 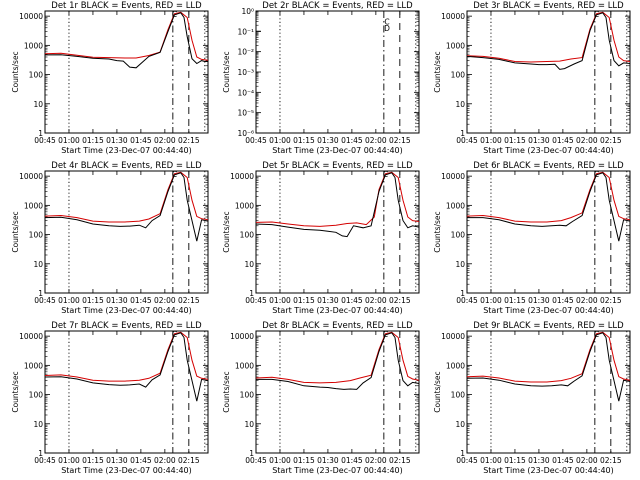 What do you see at coordinates (126, 6) in the screenshot?
I see `chart-title: Det 1r BLACK = Events, RED = LLD` at bounding box center [126, 6].